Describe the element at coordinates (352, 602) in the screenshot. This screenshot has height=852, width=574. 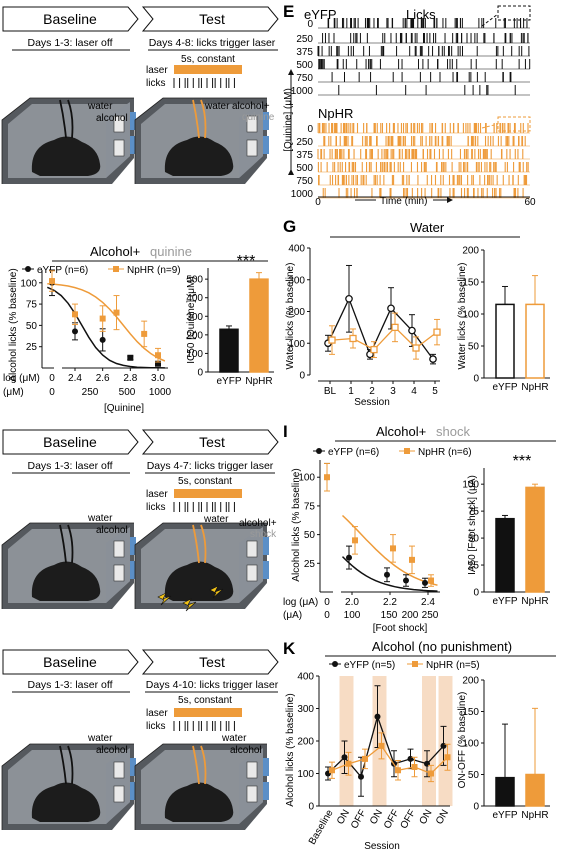
I see `i-x-tick-label: 2.0` at that location.